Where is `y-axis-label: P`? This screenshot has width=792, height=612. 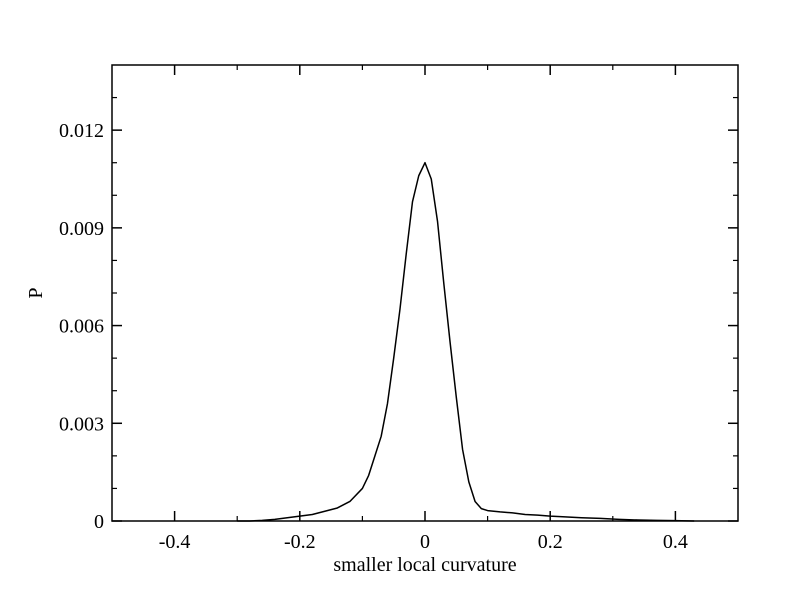
y-axis-label: P is located at coordinates (36, 292).